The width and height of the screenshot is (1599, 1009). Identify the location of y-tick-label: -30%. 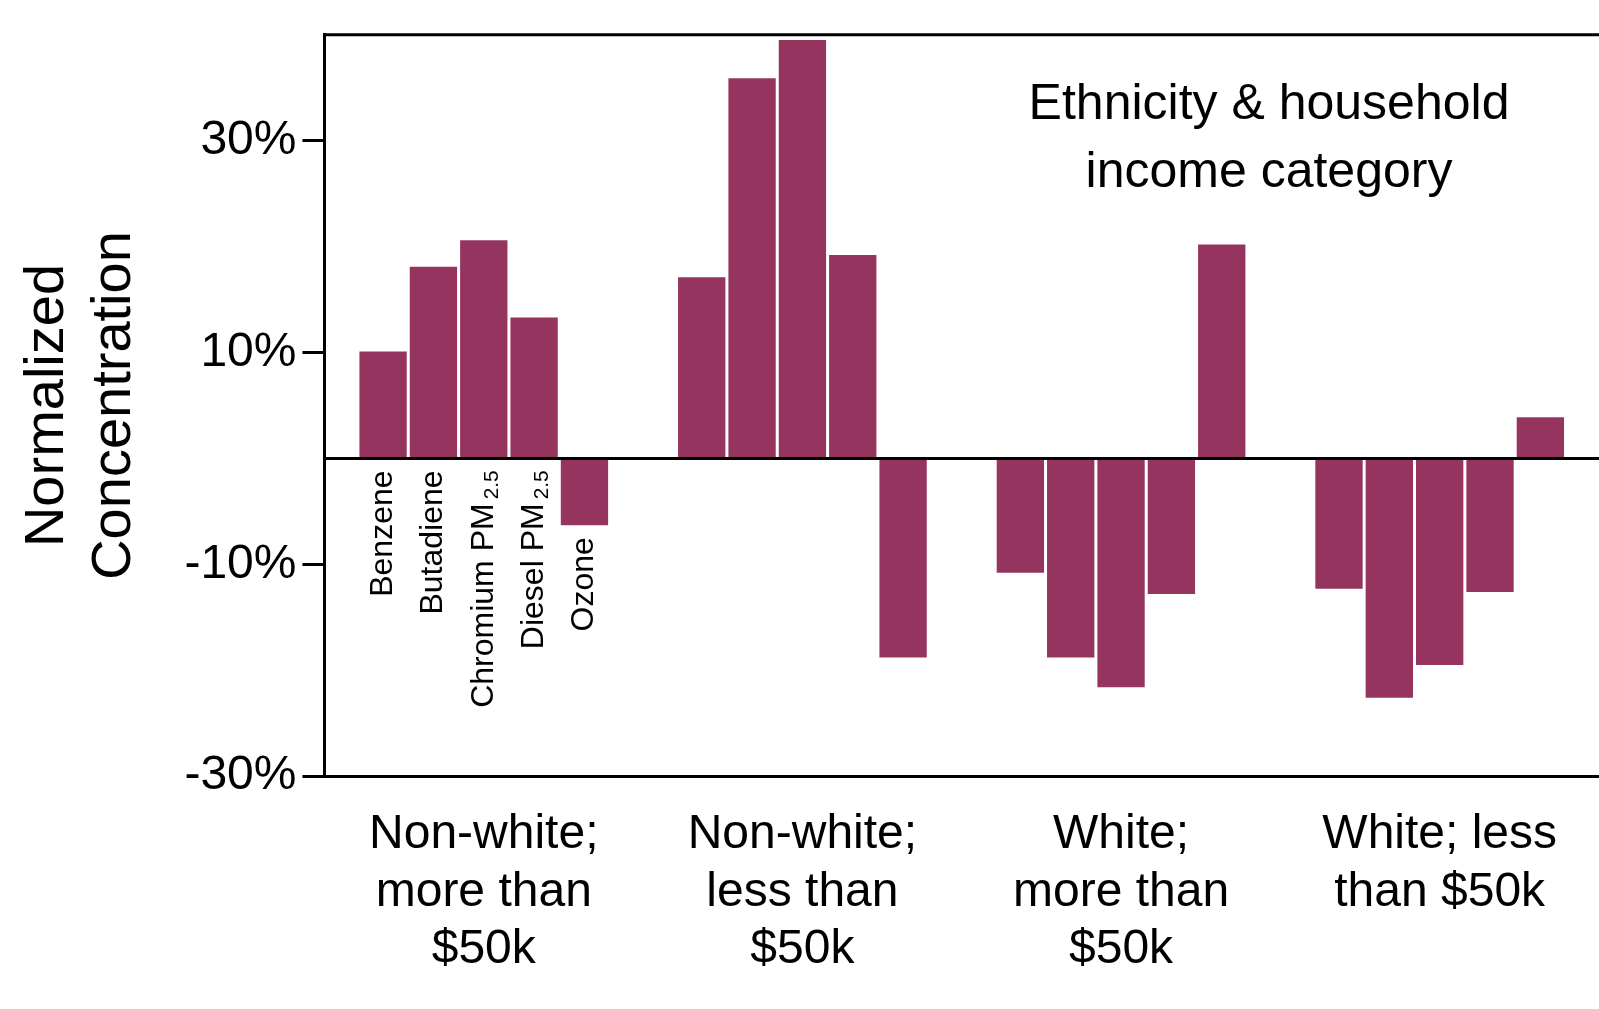
(240, 773).